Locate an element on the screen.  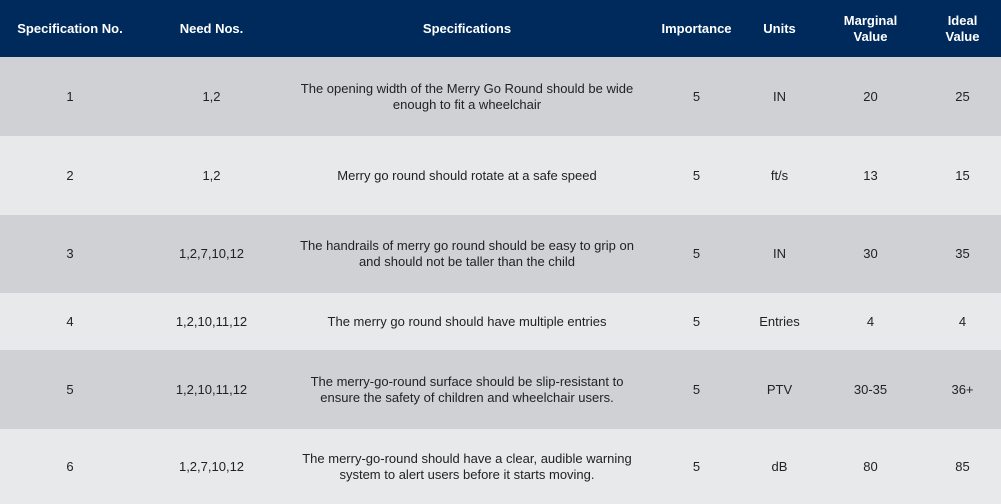
cell-units: Entries is located at coordinates (779, 321).